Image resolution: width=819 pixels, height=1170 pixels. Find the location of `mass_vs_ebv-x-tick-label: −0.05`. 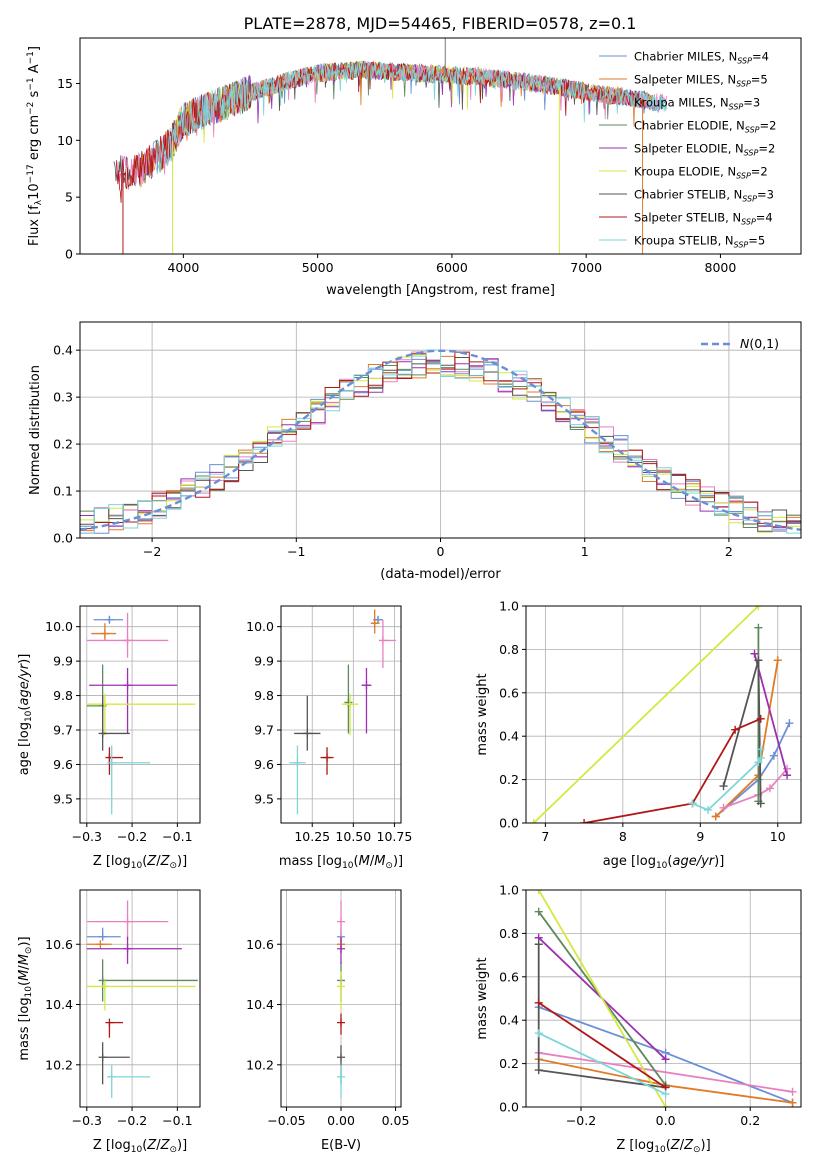

mass_vs_ebv-x-tick-label: −0.05 is located at coordinates (286, 1120).